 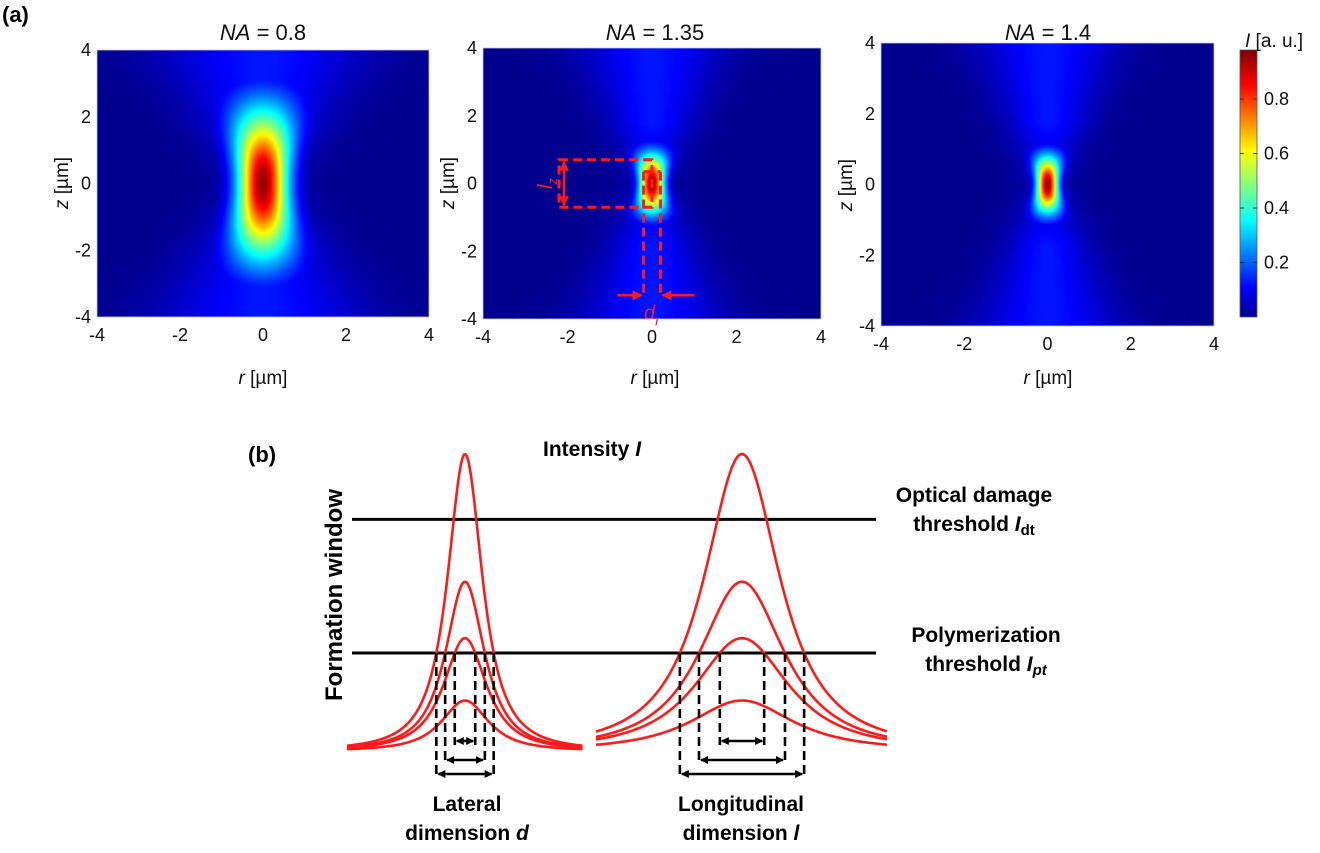 I want to click on colorbar-tick-label: 0.6, so click(x=1276, y=154).